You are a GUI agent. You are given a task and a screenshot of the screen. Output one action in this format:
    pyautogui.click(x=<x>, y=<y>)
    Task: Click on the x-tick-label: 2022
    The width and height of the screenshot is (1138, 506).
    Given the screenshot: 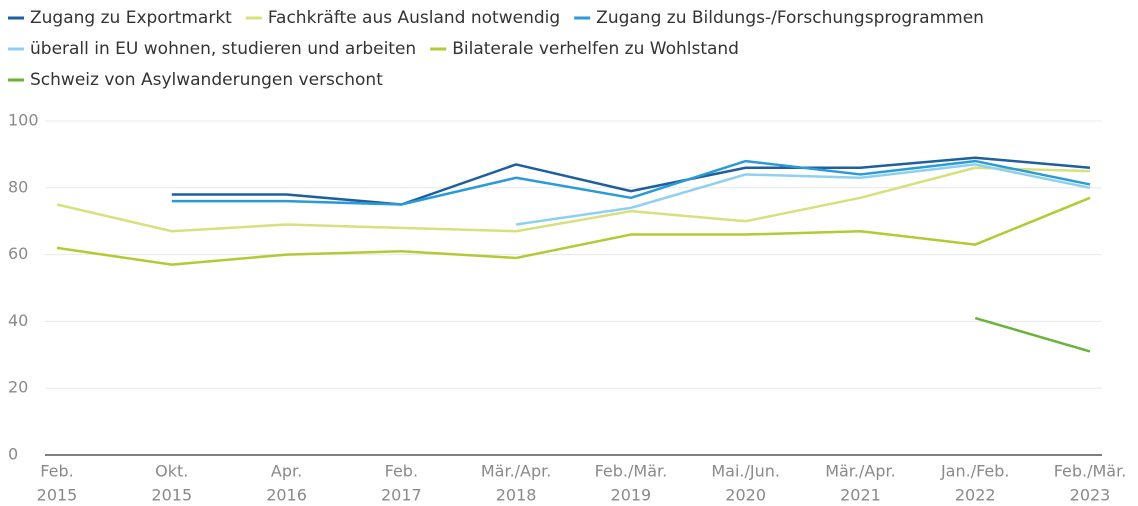 What is the action you would take?
    pyautogui.click(x=975, y=495)
    